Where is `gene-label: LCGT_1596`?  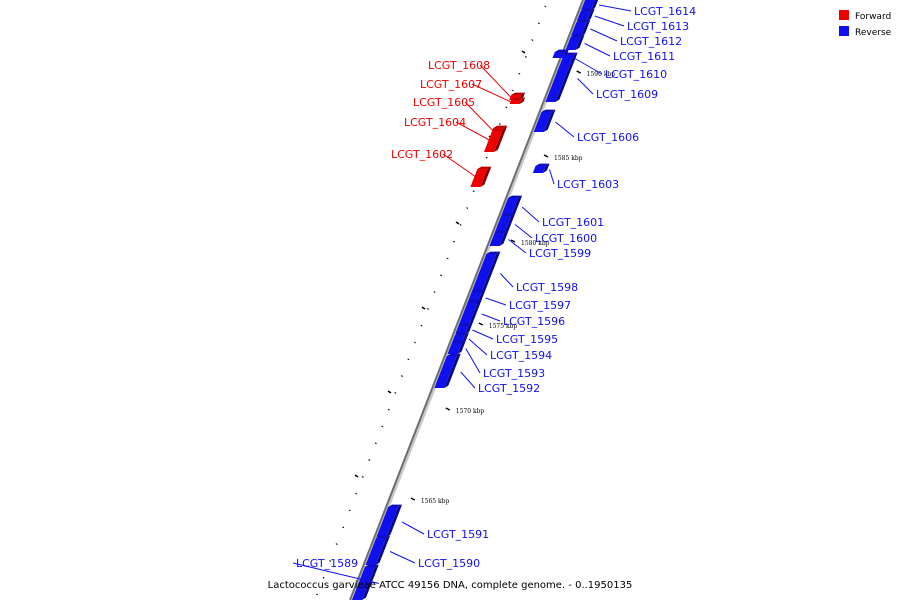
gene-label: LCGT_1596 is located at coordinates (534, 321).